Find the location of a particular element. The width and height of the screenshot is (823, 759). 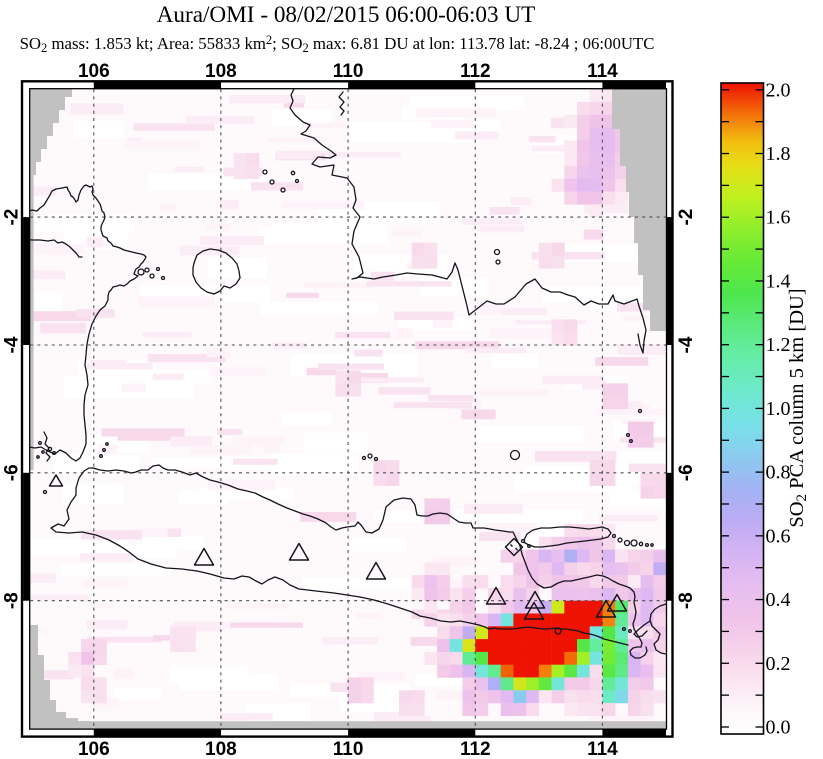

svg-text: 0.4 is located at coordinates (778, 600).